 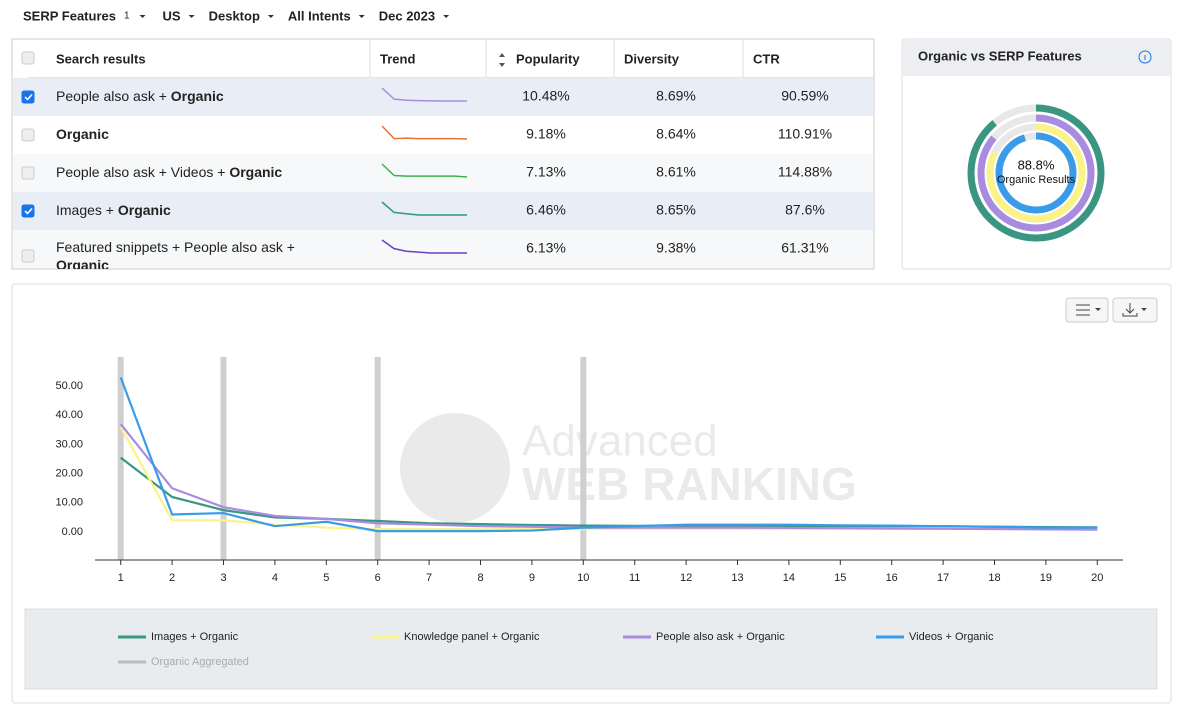 What do you see at coordinates (69, 474) in the screenshot?
I see `y-tick-label: 20.00` at bounding box center [69, 474].